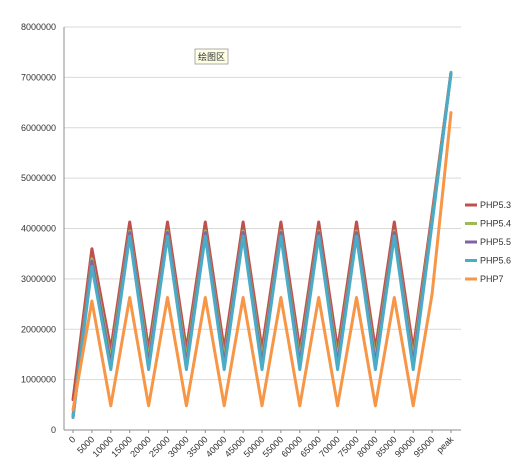 The image size is (529, 474). What do you see at coordinates (53, 430) in the screenshot?
I see `y-tick-label: 0` at bounding box center [53, 430].